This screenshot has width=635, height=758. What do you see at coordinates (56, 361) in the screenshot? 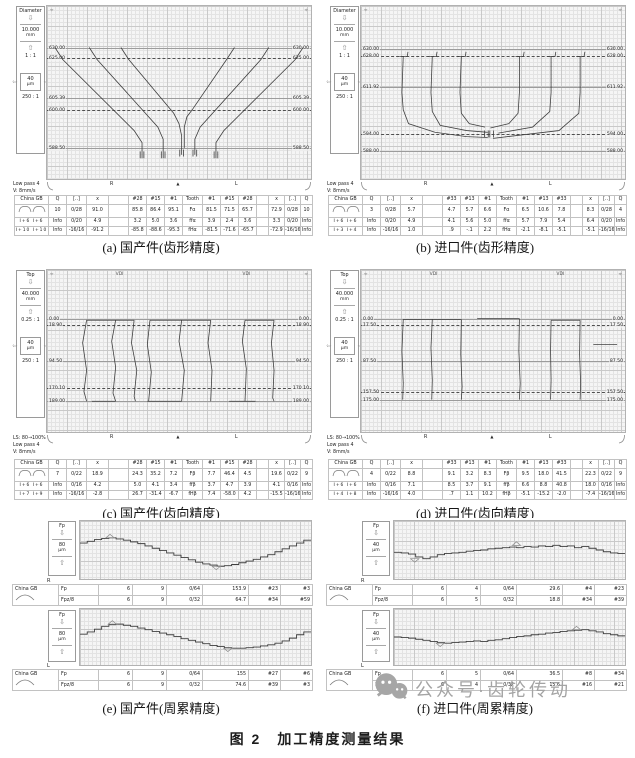
I see `axis-label: 94.50` at bounding box center [56, 361].